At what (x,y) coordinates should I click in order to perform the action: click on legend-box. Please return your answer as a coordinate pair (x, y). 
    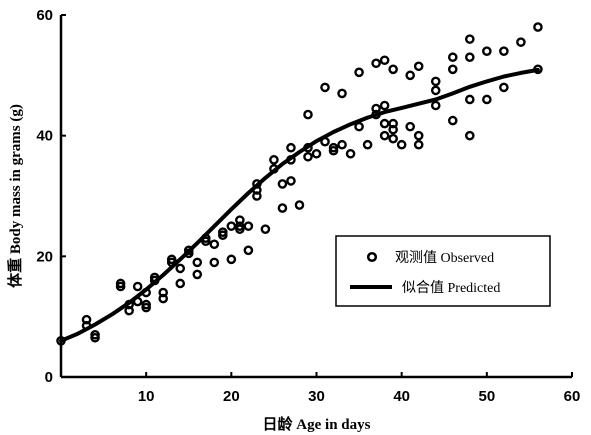
    Looking at the image, I should click on (443, 271).